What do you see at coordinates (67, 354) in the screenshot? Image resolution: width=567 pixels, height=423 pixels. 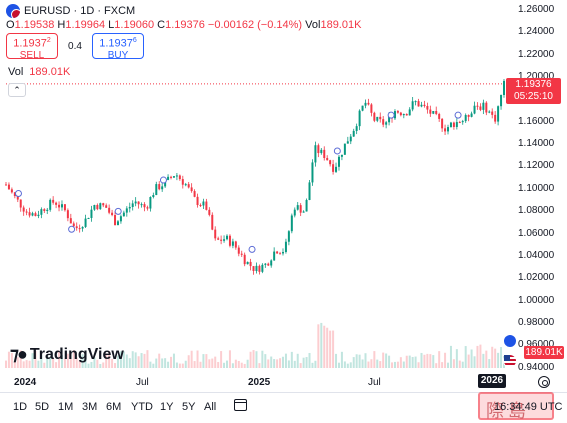 I see `tradingview-logo: ⁊● TradingView` at bounding box center [67, 354].